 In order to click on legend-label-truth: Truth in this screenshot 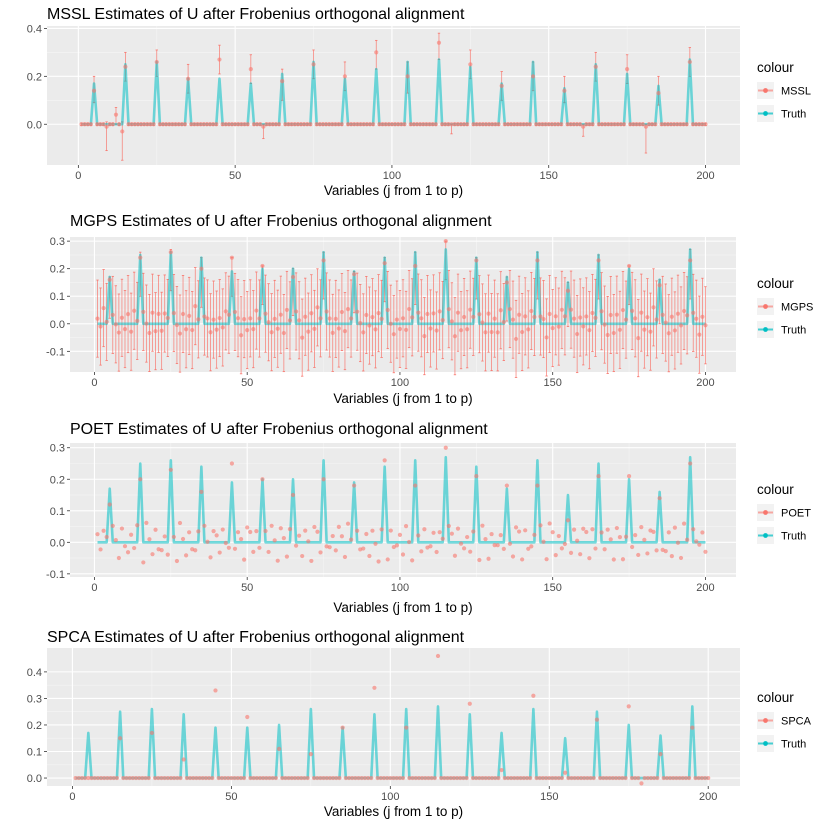, I will do `click(793, 745)`.